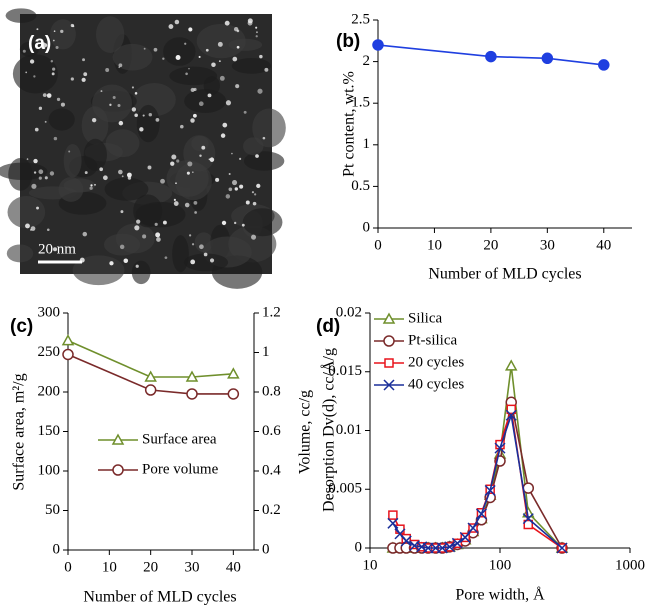  Describe the element at coordinates (349, 124) in the screenshot. I see `y-axis-title: Pt content, wt.%` at that location.